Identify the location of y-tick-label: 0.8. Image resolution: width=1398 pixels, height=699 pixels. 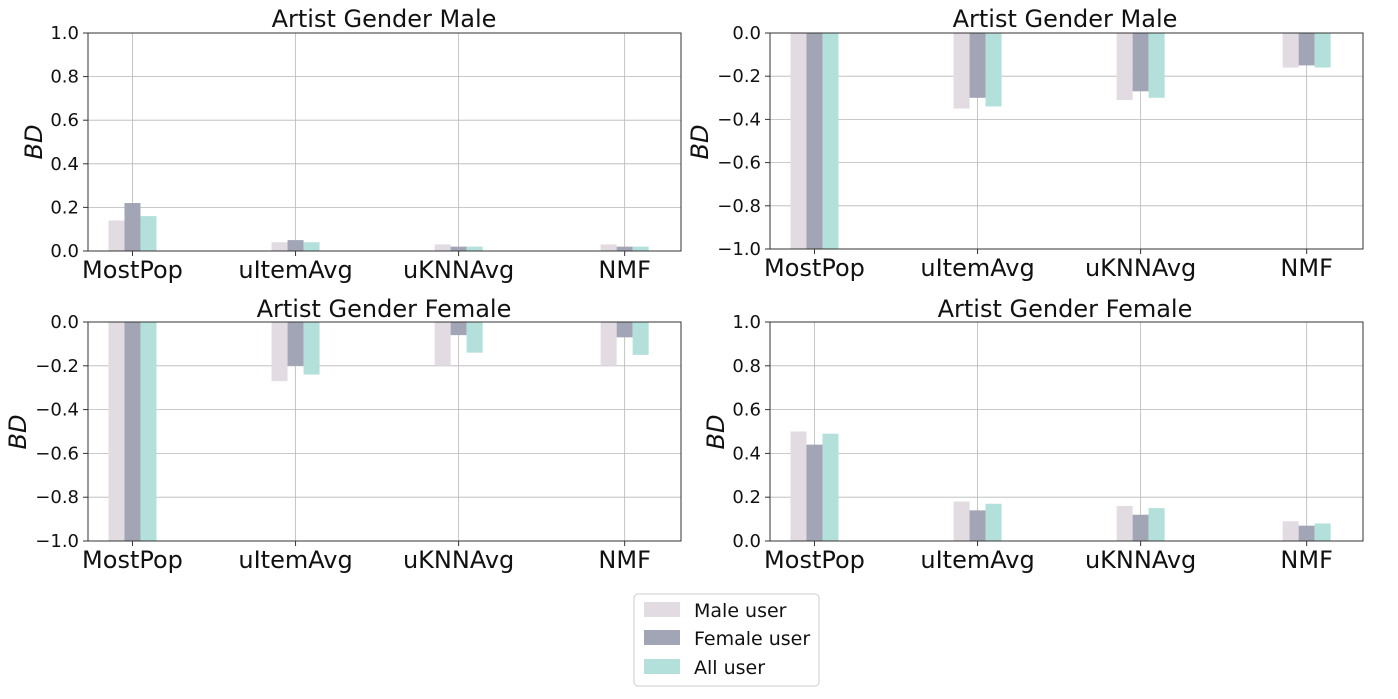
(64, 77).